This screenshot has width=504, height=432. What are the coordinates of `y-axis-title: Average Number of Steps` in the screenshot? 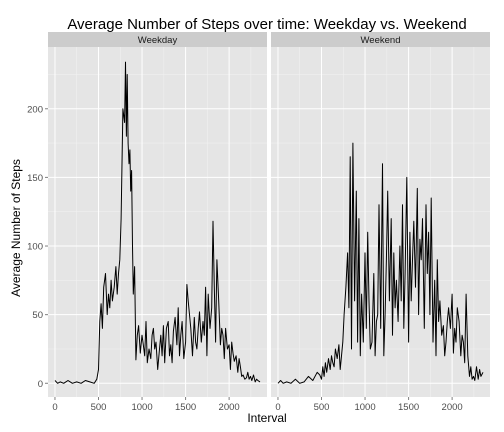 It's located at (16, 228).